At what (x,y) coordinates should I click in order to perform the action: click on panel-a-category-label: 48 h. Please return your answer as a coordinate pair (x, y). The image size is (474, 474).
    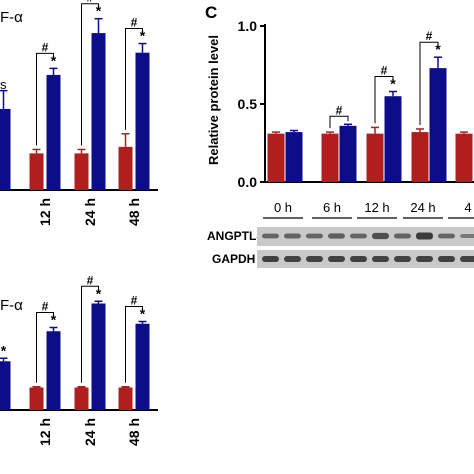
    Looking at the image, I should click on (134, 212).